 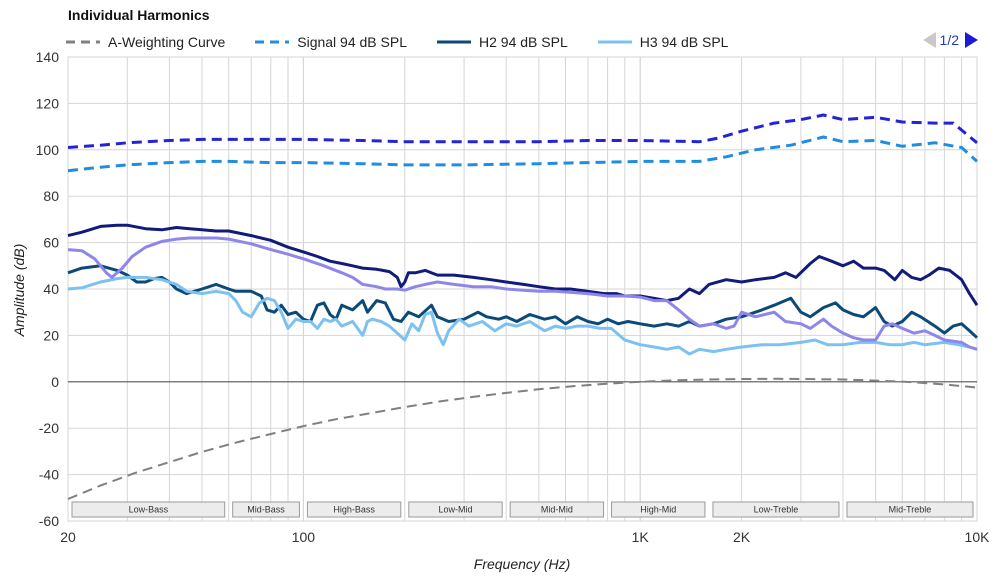 I want to click on x-tick-label: 1K, so click(x=641, y=537).